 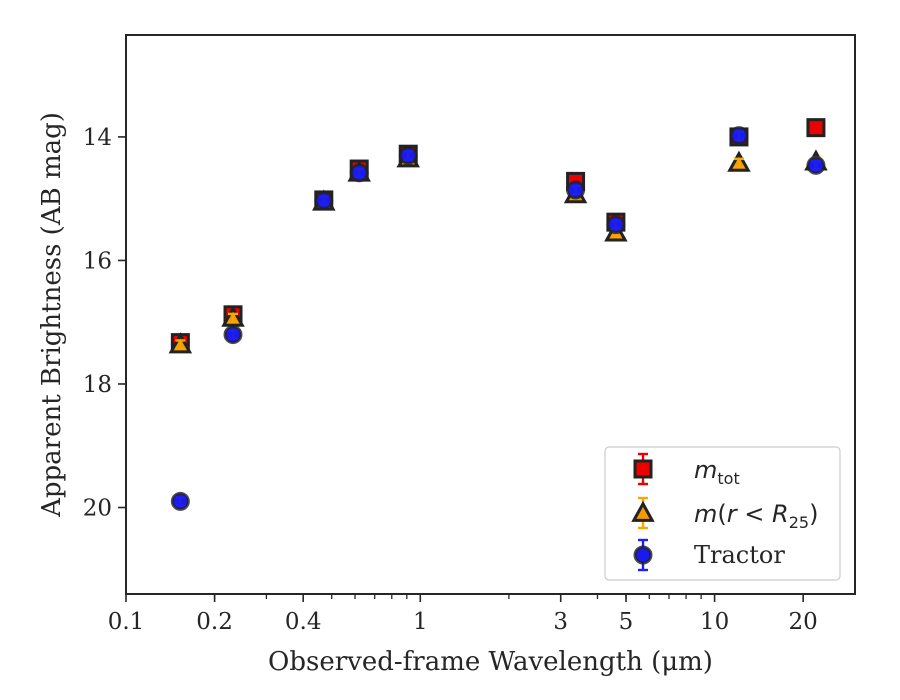 I want to click on legend-label-m-r-r25: m(r < R25), so click(x=756, y=516).